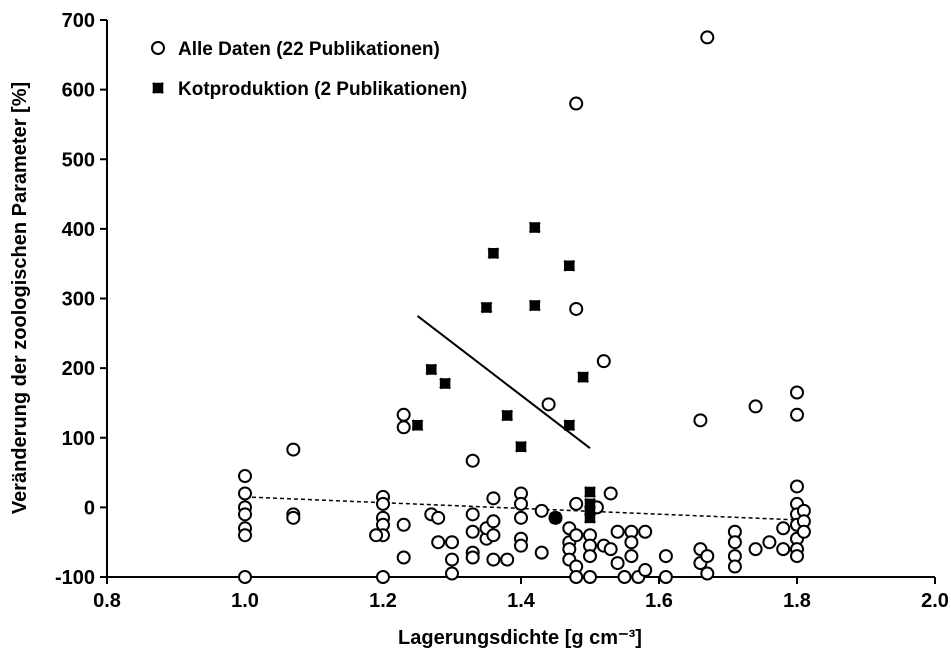 This screenshot has width=951, height=660. I want to click on legend-label: Alle Daten (22 Publikationen), so click(309, 49).